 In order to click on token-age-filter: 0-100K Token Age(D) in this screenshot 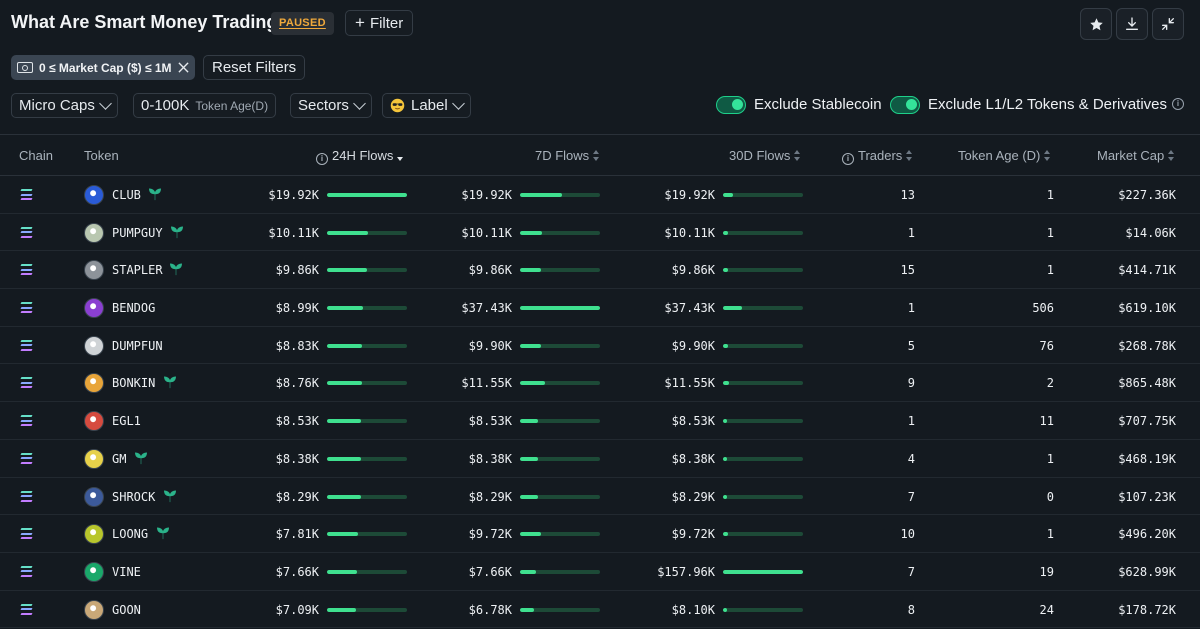, I will do `click(205, 105)`.